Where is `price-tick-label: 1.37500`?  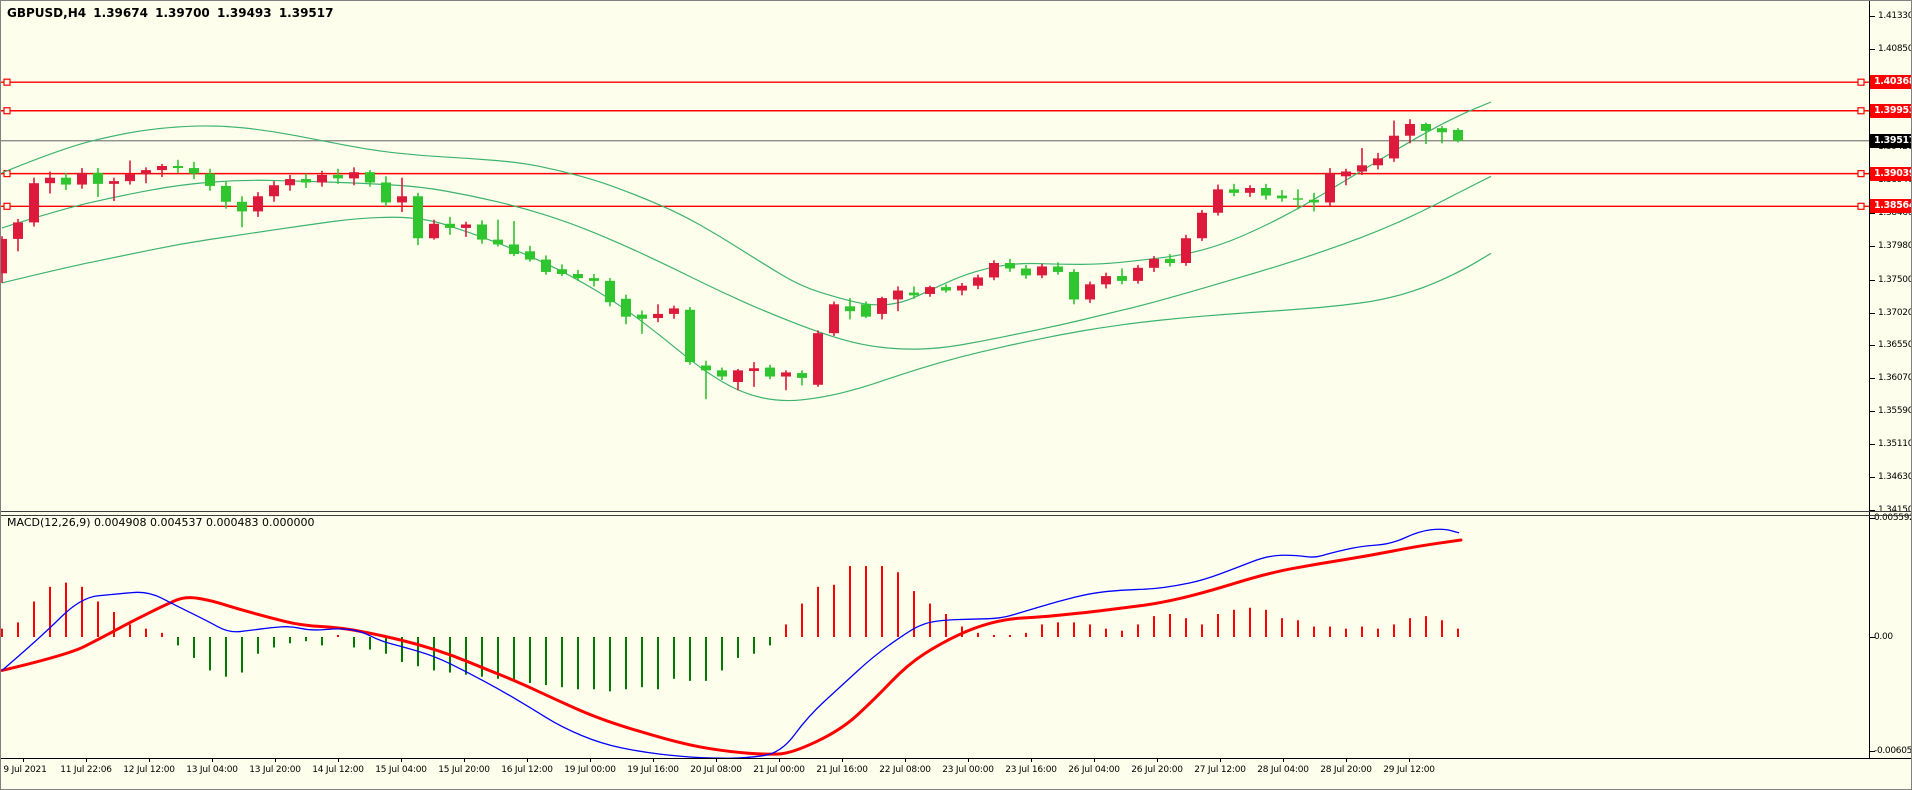 price-tick-label: 1.37500 is located at coordinates (1895, 279).